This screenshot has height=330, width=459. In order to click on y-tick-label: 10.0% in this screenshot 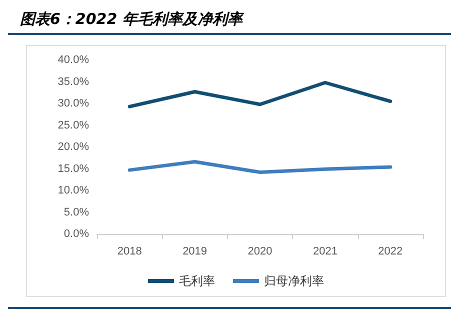, I will do `click(74, 190)`.